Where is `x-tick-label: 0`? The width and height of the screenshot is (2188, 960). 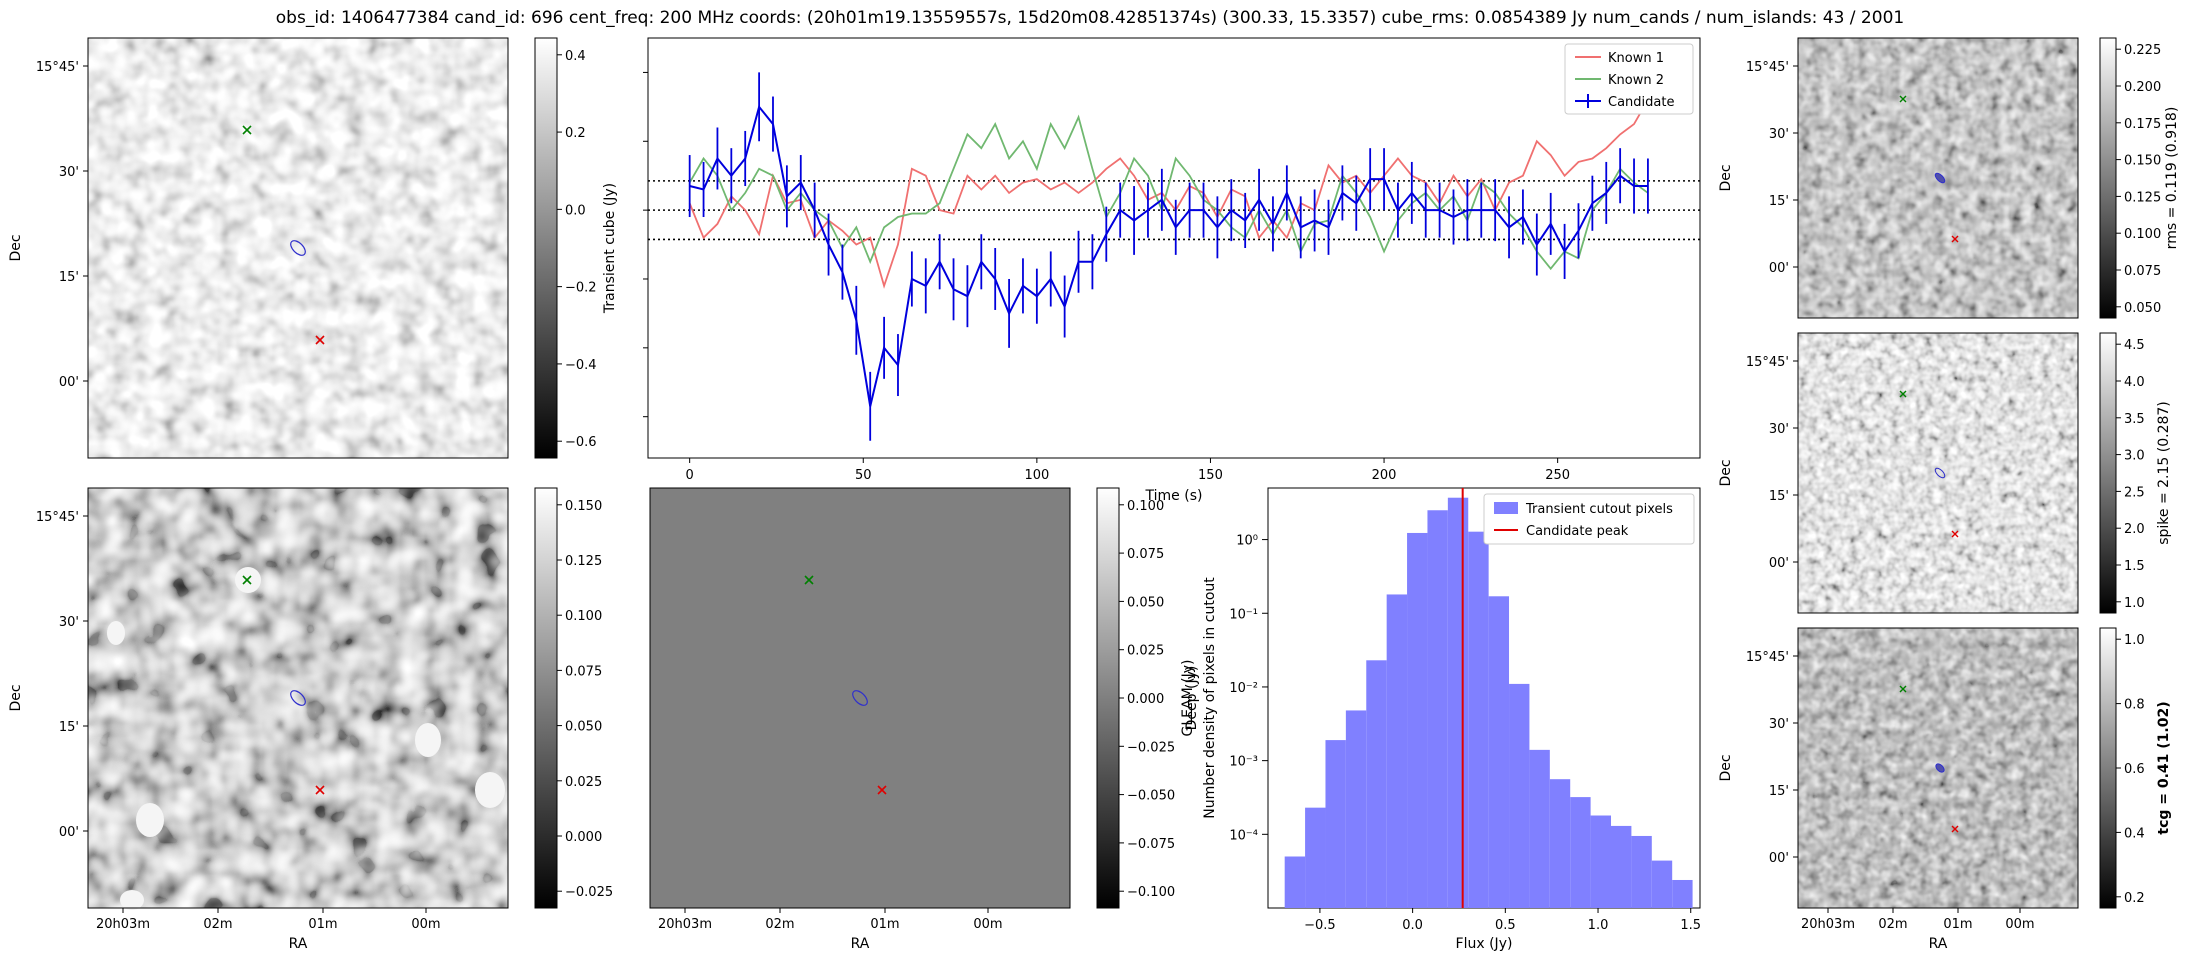
x-tick-label: 0 is located at coordinates (690, 475).